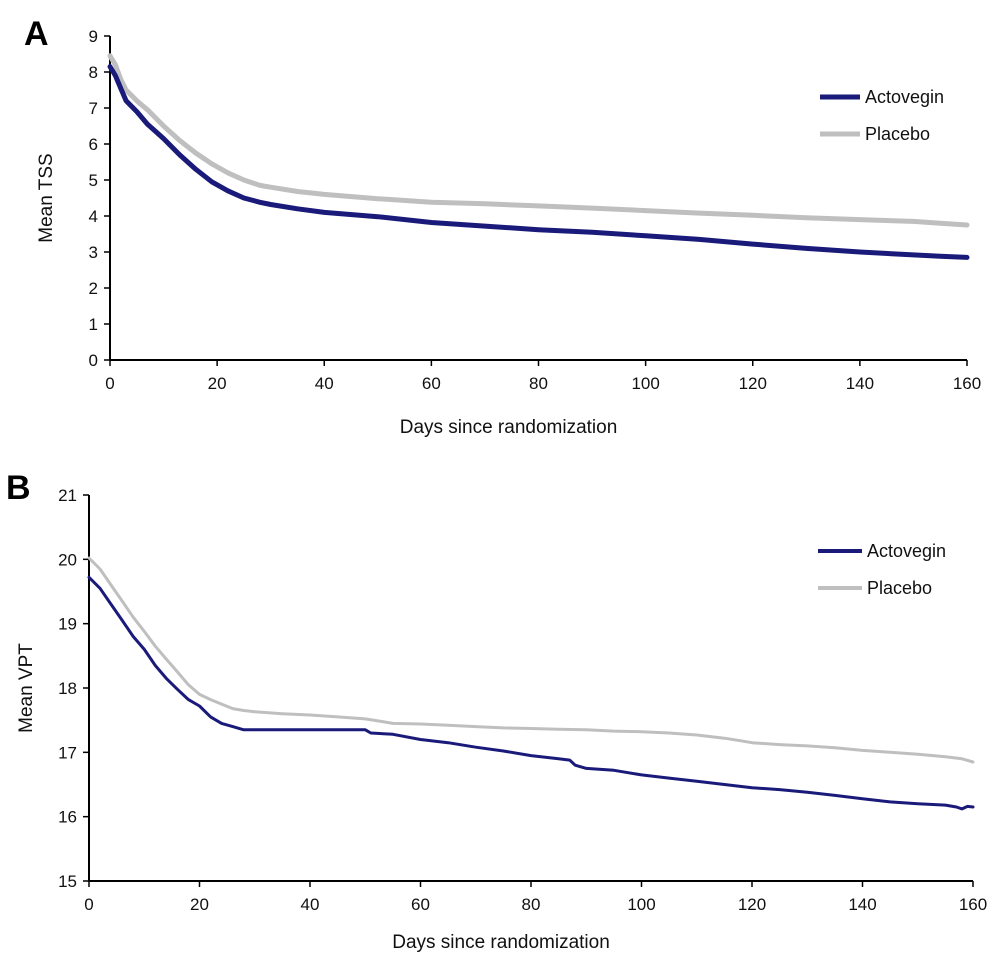 This screenshot has width=996, height=957. I want to click on panel-letter: A, so click(36, 34).